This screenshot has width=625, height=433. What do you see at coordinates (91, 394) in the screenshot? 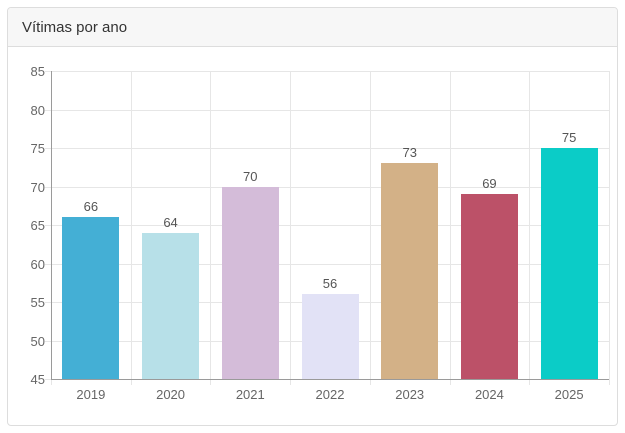
I see `x-axis-tick-label: 2019` at bounding box center [91, 394].